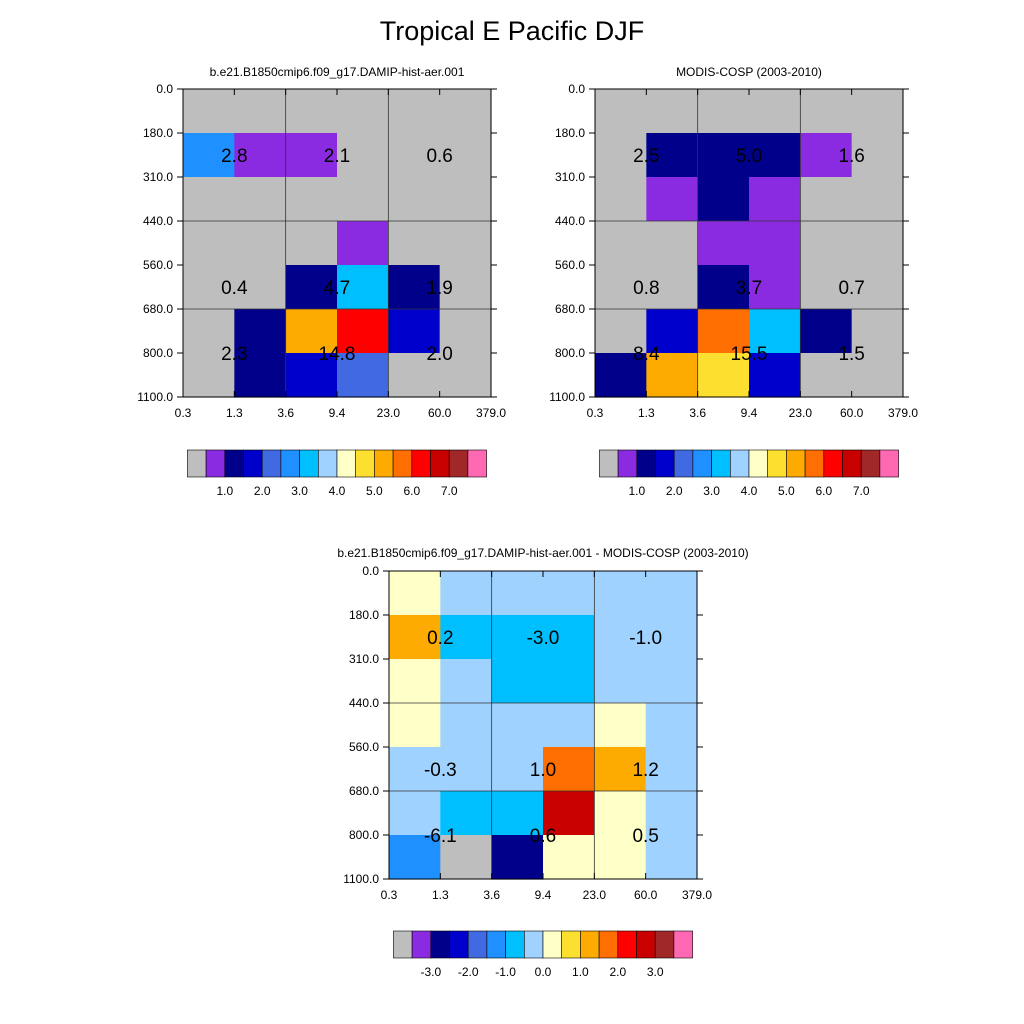 This screenshot has height=1024, width=1024. I want to click on colorbar-label: -2.0, so click(468, 972).